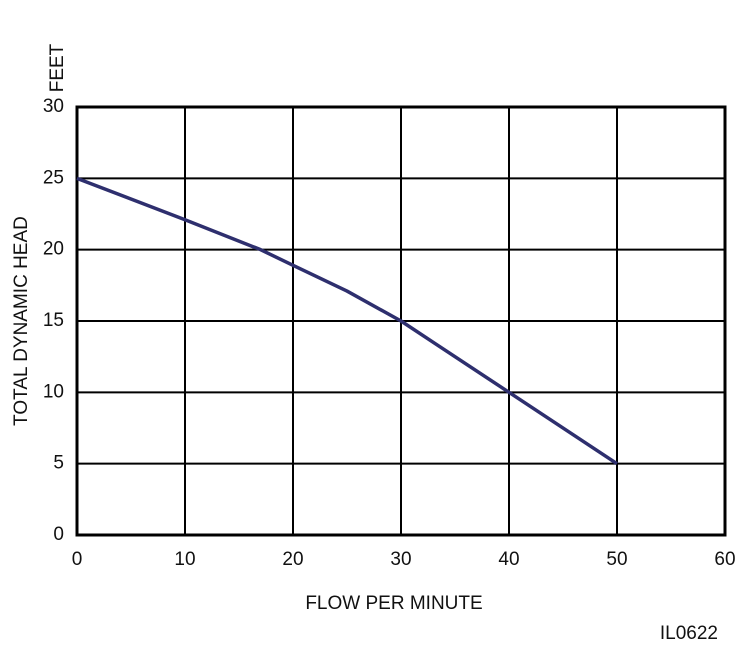  I want to click on x-axis-label: FLOW PER MINUTE, so click(393, 603).